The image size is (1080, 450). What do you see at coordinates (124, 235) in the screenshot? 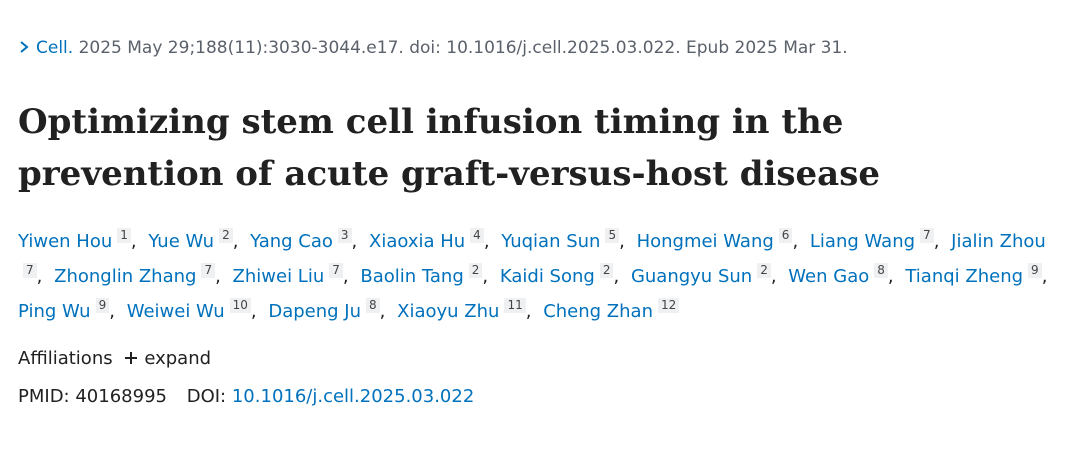
I see `affiliation-number: 1` at bounding box center [124, 235].